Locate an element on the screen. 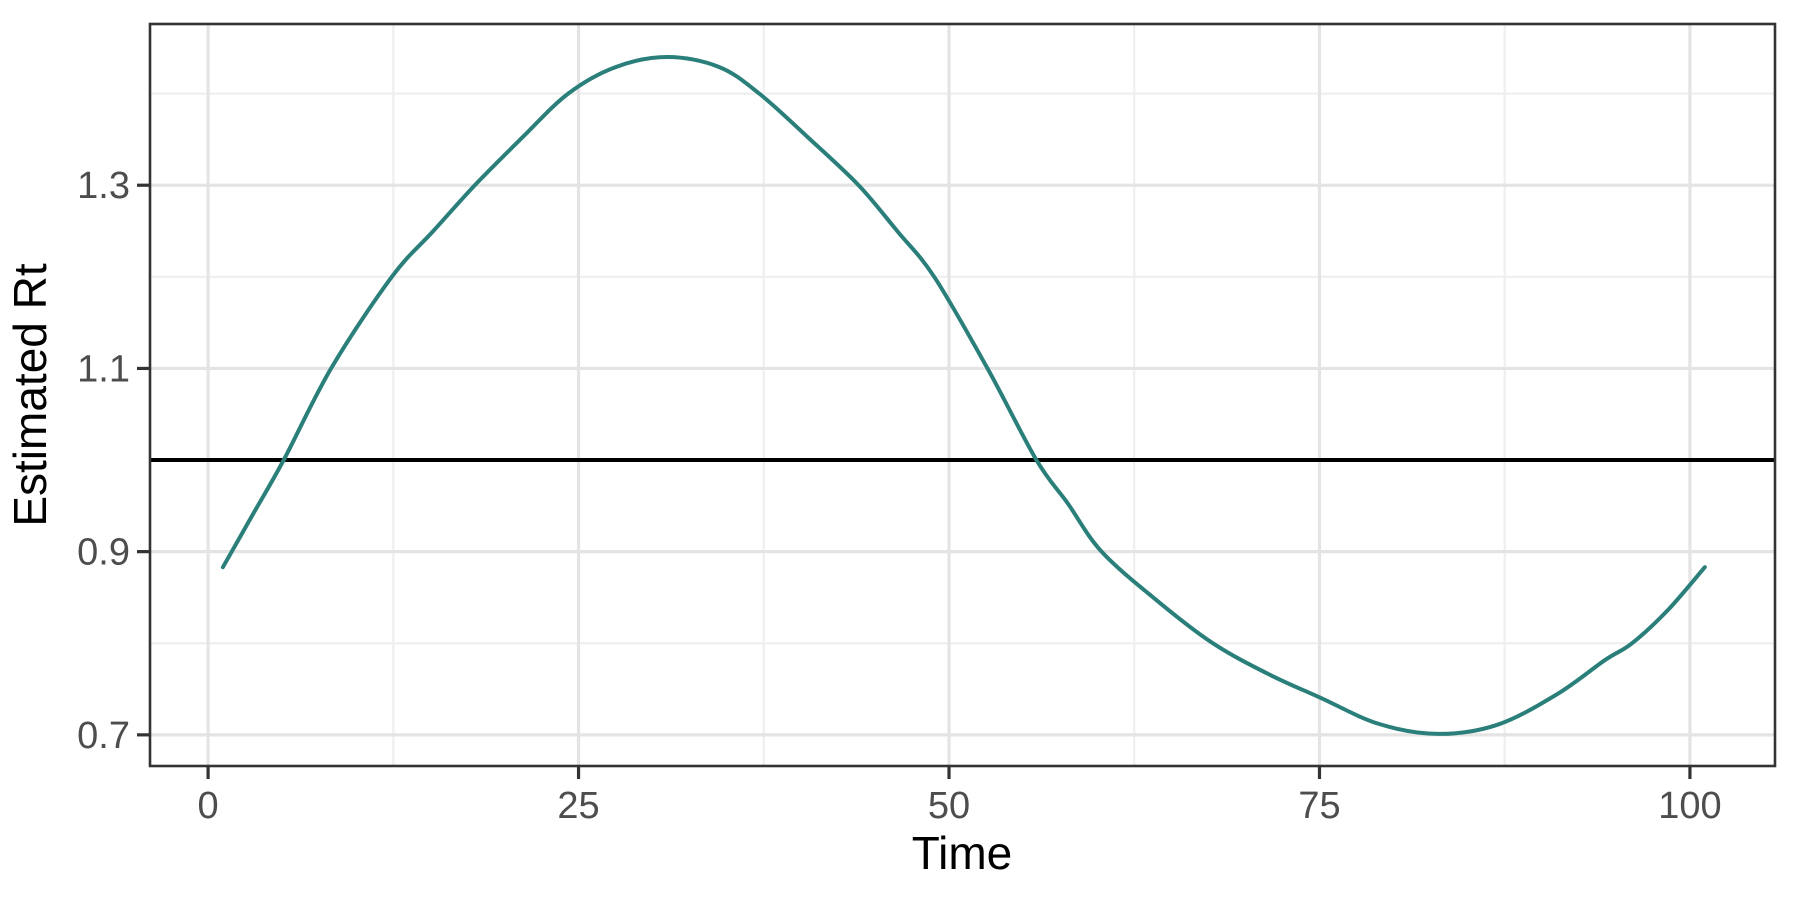 This screenshot has height=900, width=1800. y-tick-label: 0.7 is located at coordinates (103, 736).